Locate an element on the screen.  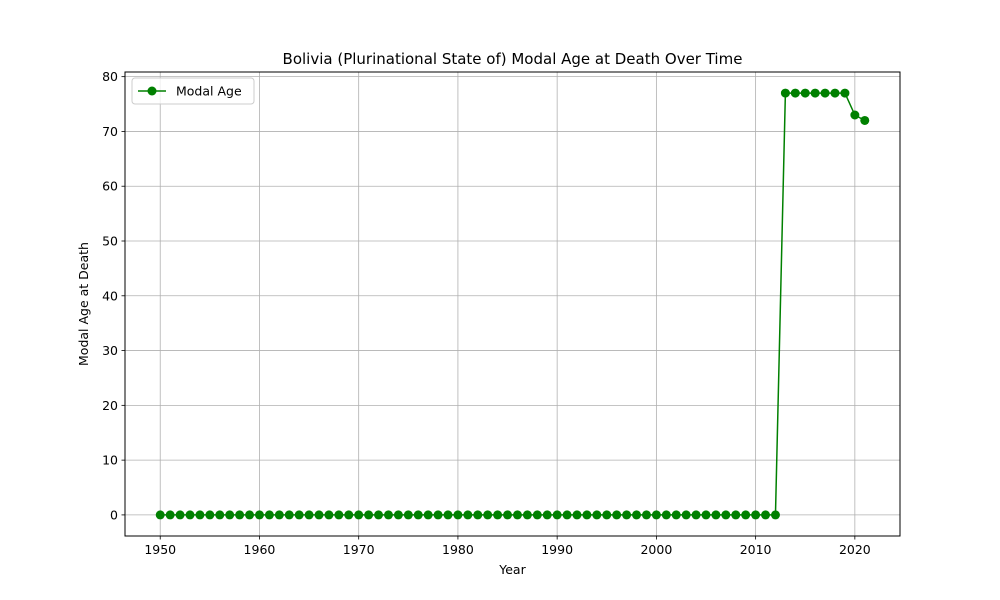
y-tick-label: 60 is located at coordinates (110, 186).